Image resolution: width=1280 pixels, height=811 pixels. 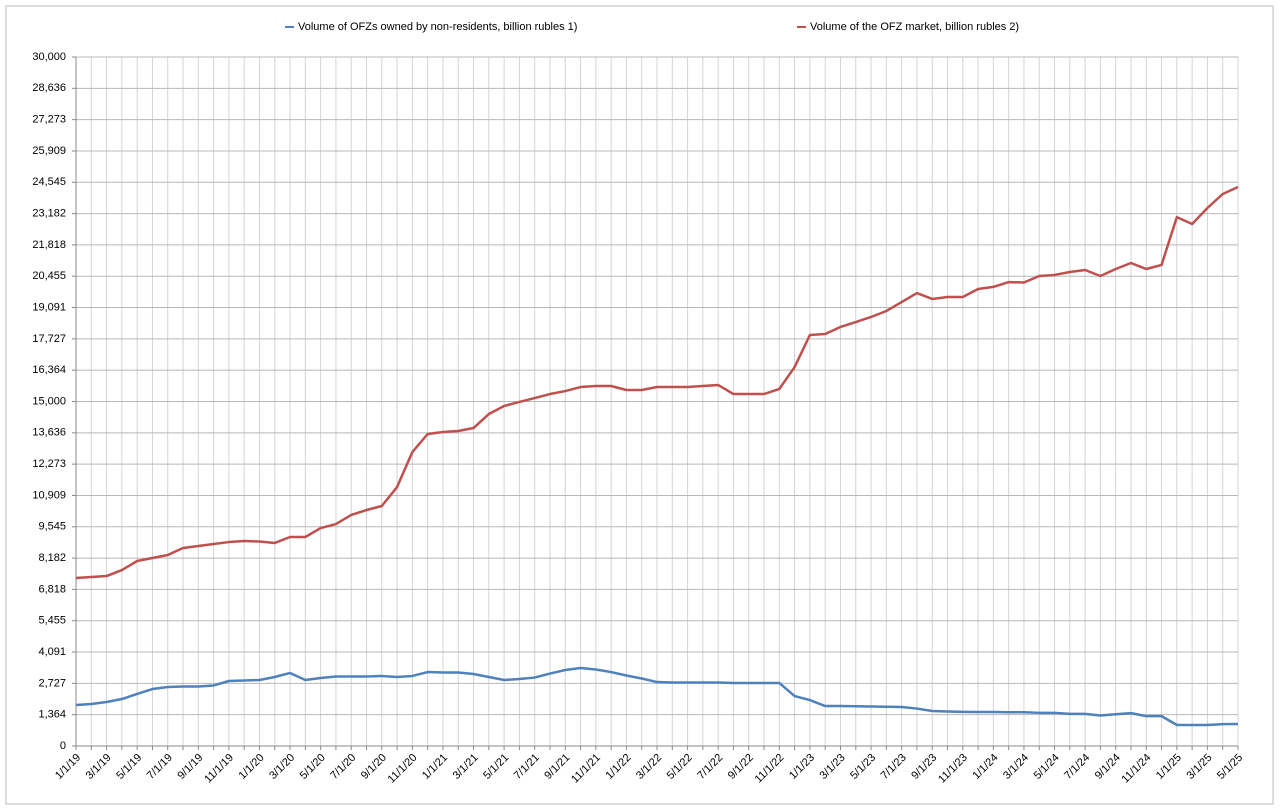 What do you see at coordinates (49, 464) in the screenshot?
I see `y-tick-label: 12,273` at bounding box center [49, 464].